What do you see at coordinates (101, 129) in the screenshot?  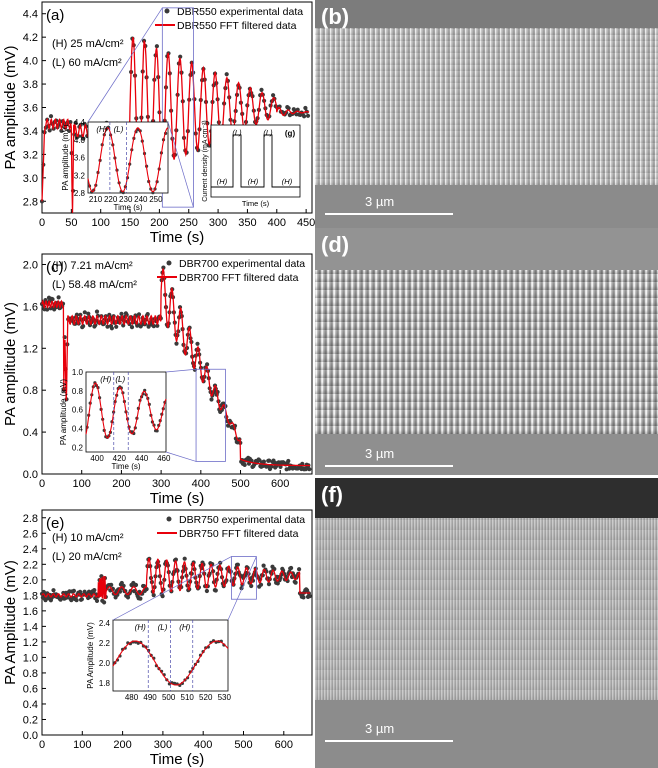 I see `inset-0-label: (H)` at bounding box center [101, 129].